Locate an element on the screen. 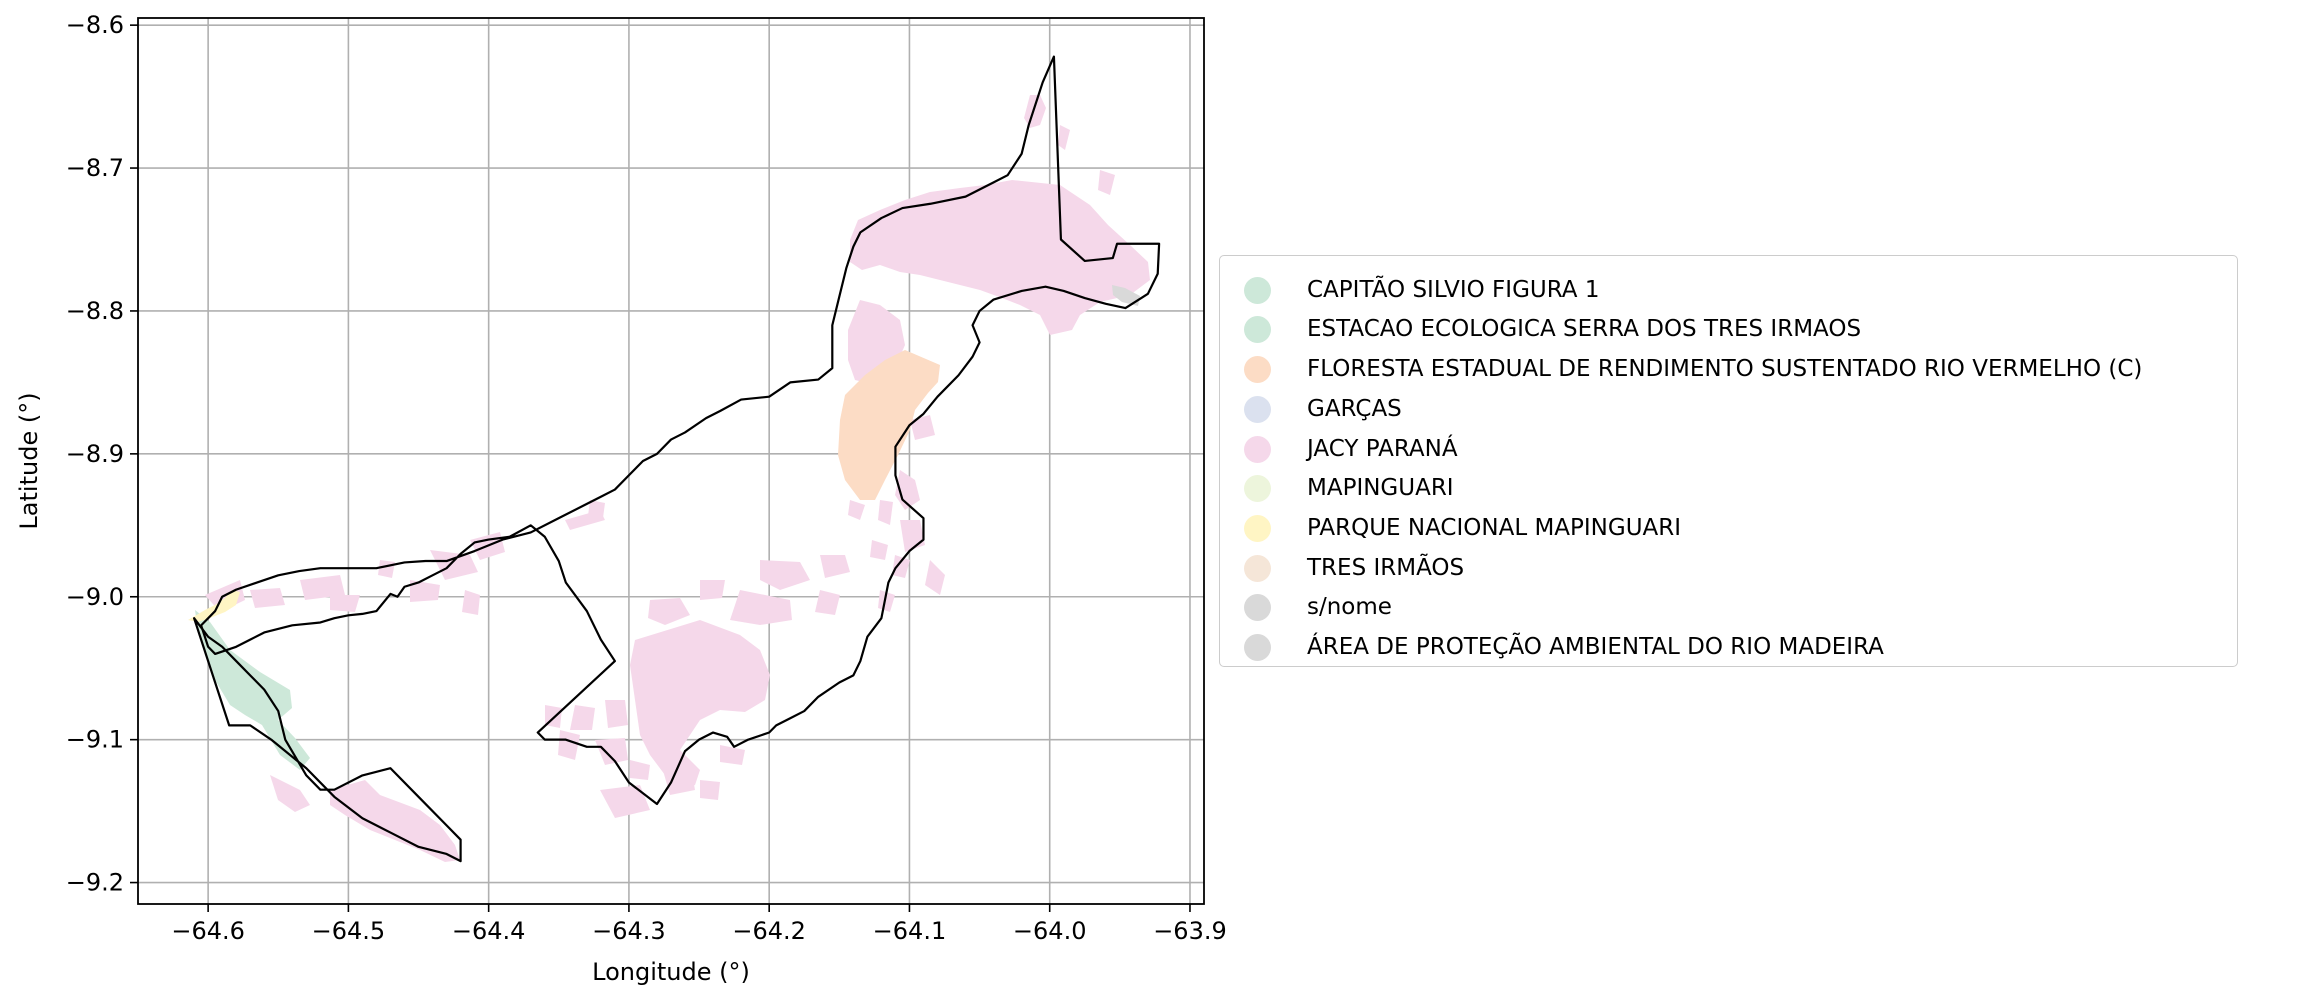 The height and width of the screenshot is (1006, 2302). y-tick-label: −8.8 is located at coordinates (95, 311).